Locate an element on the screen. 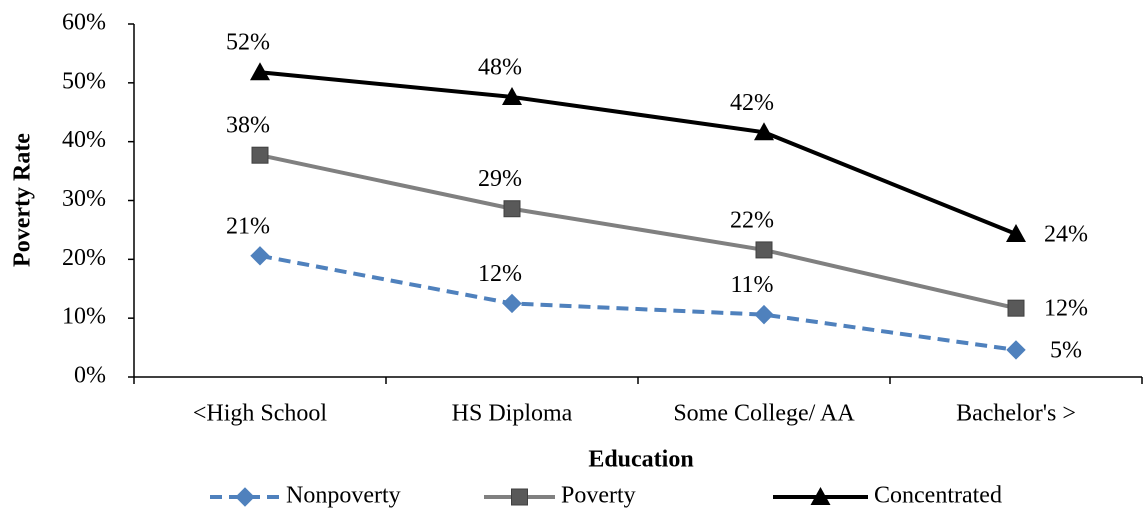 The height and width of the screenshot is (514, 1143). y-axis-title: Poverty Rate is located at coordinates (23, 200).